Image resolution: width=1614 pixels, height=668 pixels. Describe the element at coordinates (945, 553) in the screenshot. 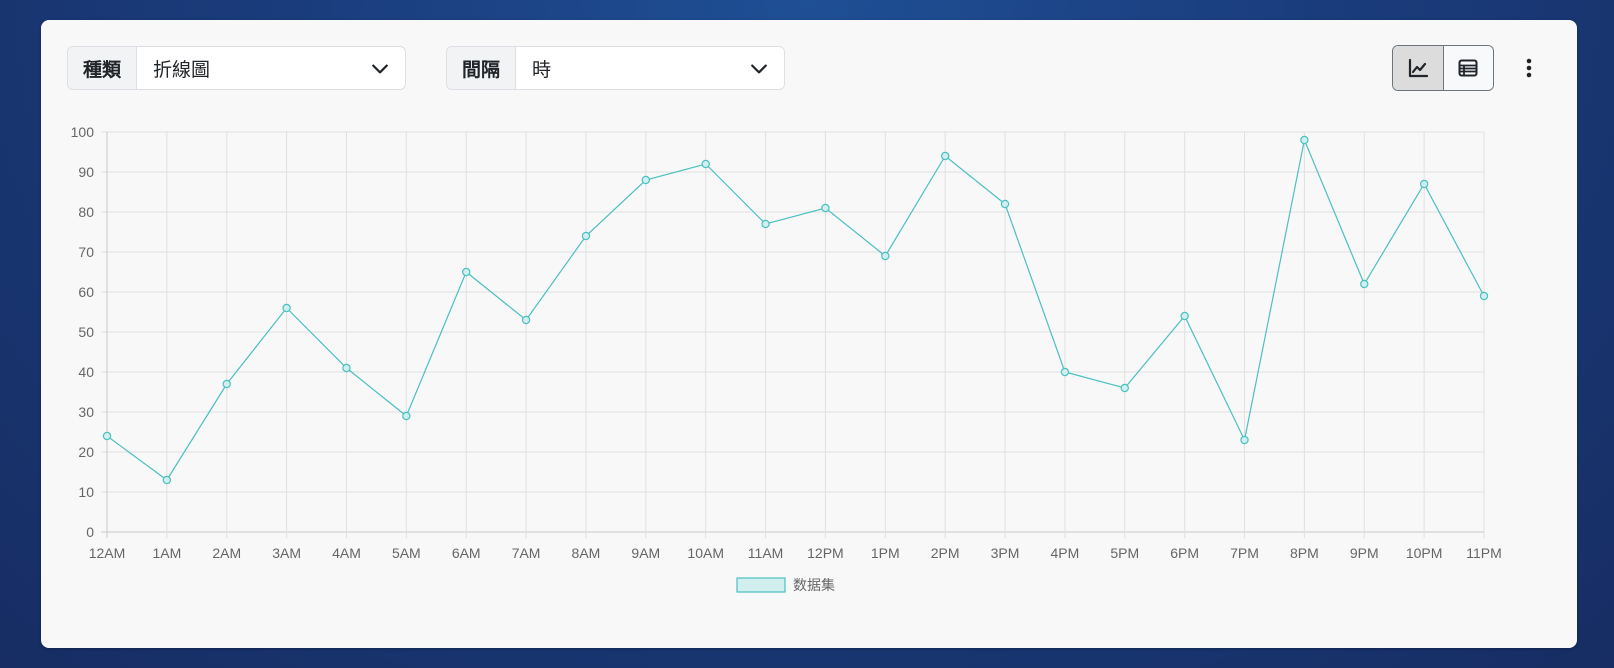

I see `x-tick-label: 2PM` at that location.